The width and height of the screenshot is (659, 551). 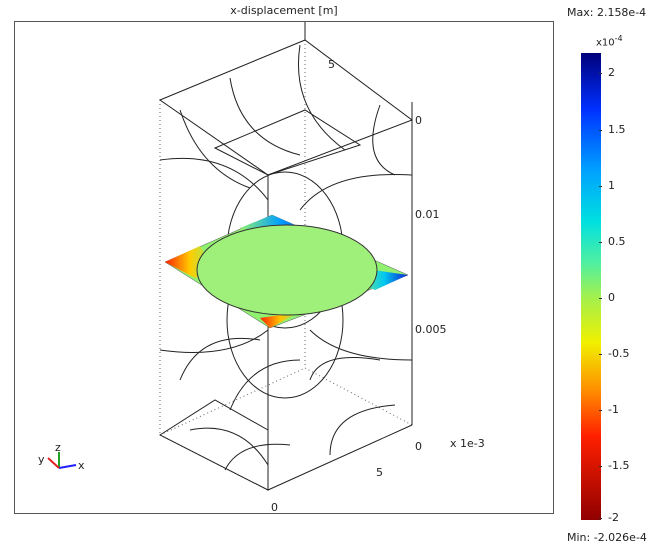 What do you see at coordinates (61, 456) in the screenshot?
I see `axis-triad: z x y` at bounding box center [61, 456].